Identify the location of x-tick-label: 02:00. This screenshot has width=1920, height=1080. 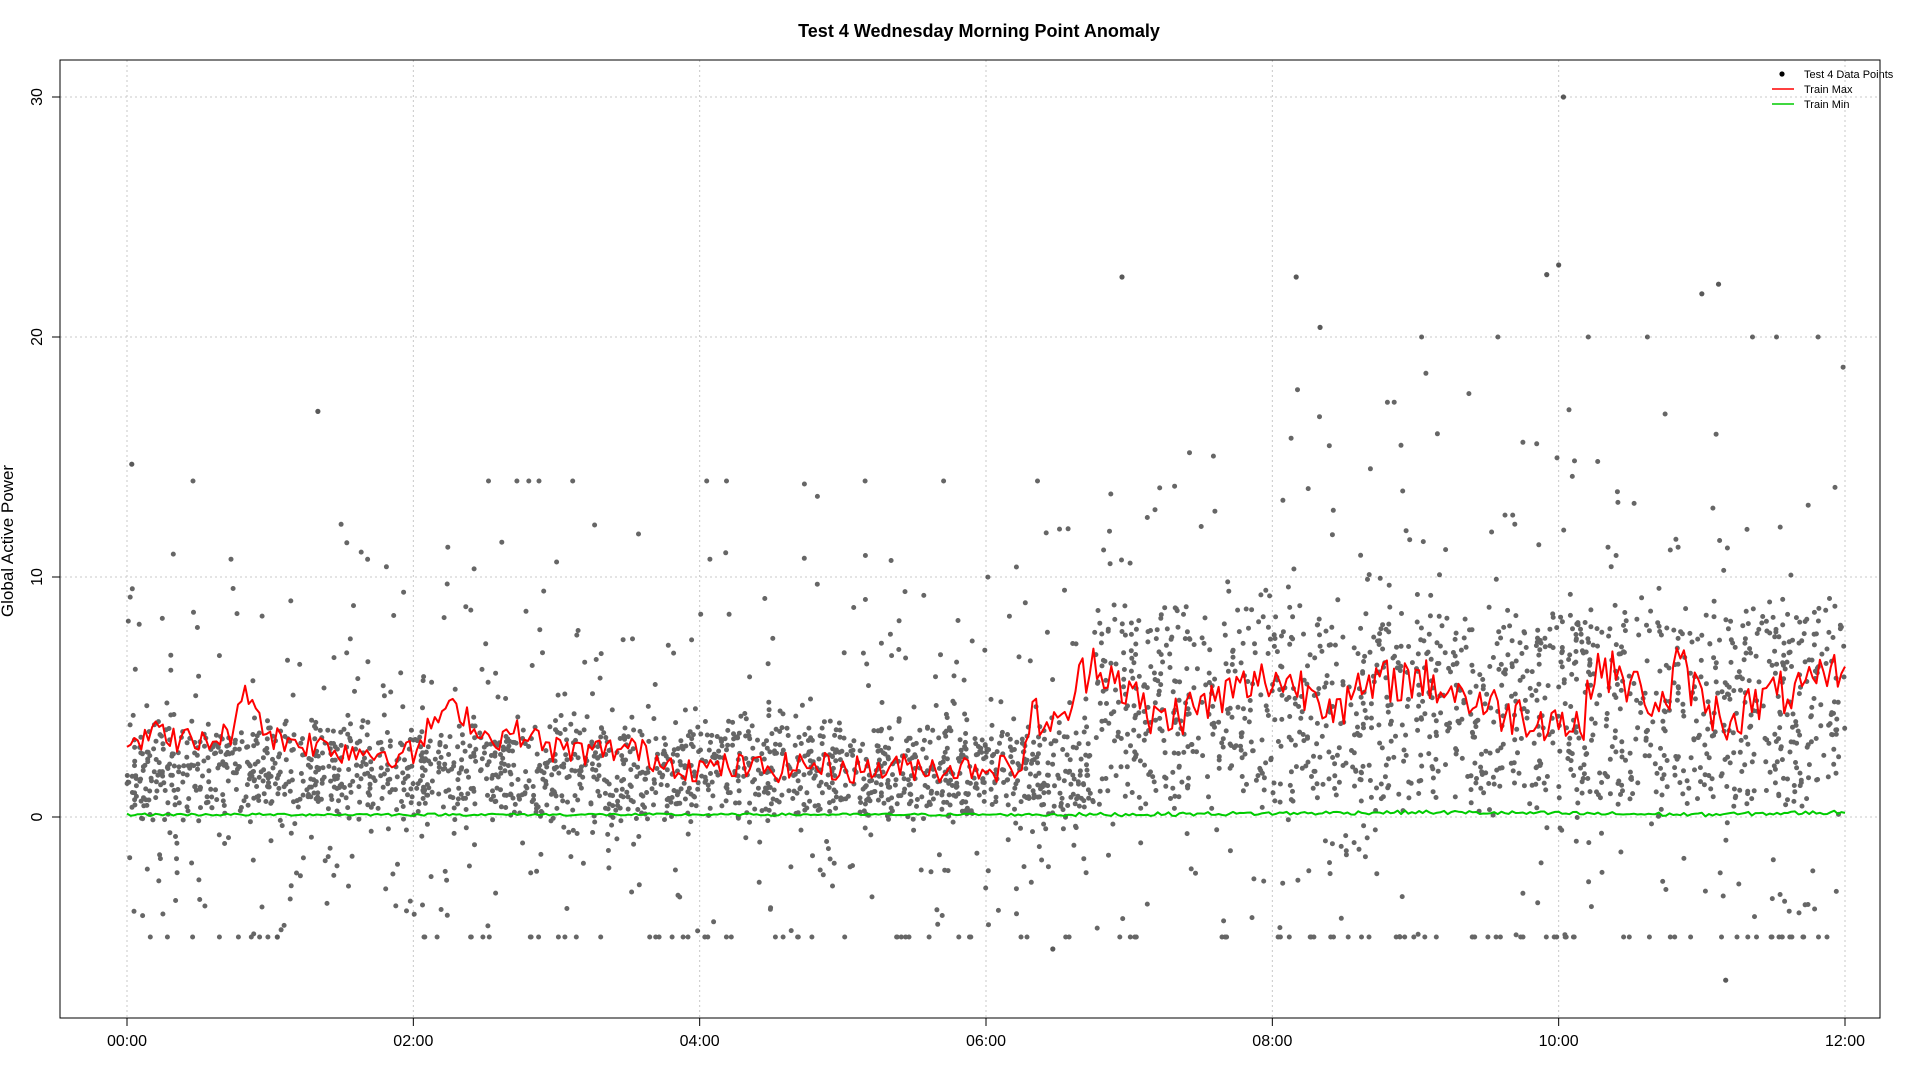
(413, 1041).